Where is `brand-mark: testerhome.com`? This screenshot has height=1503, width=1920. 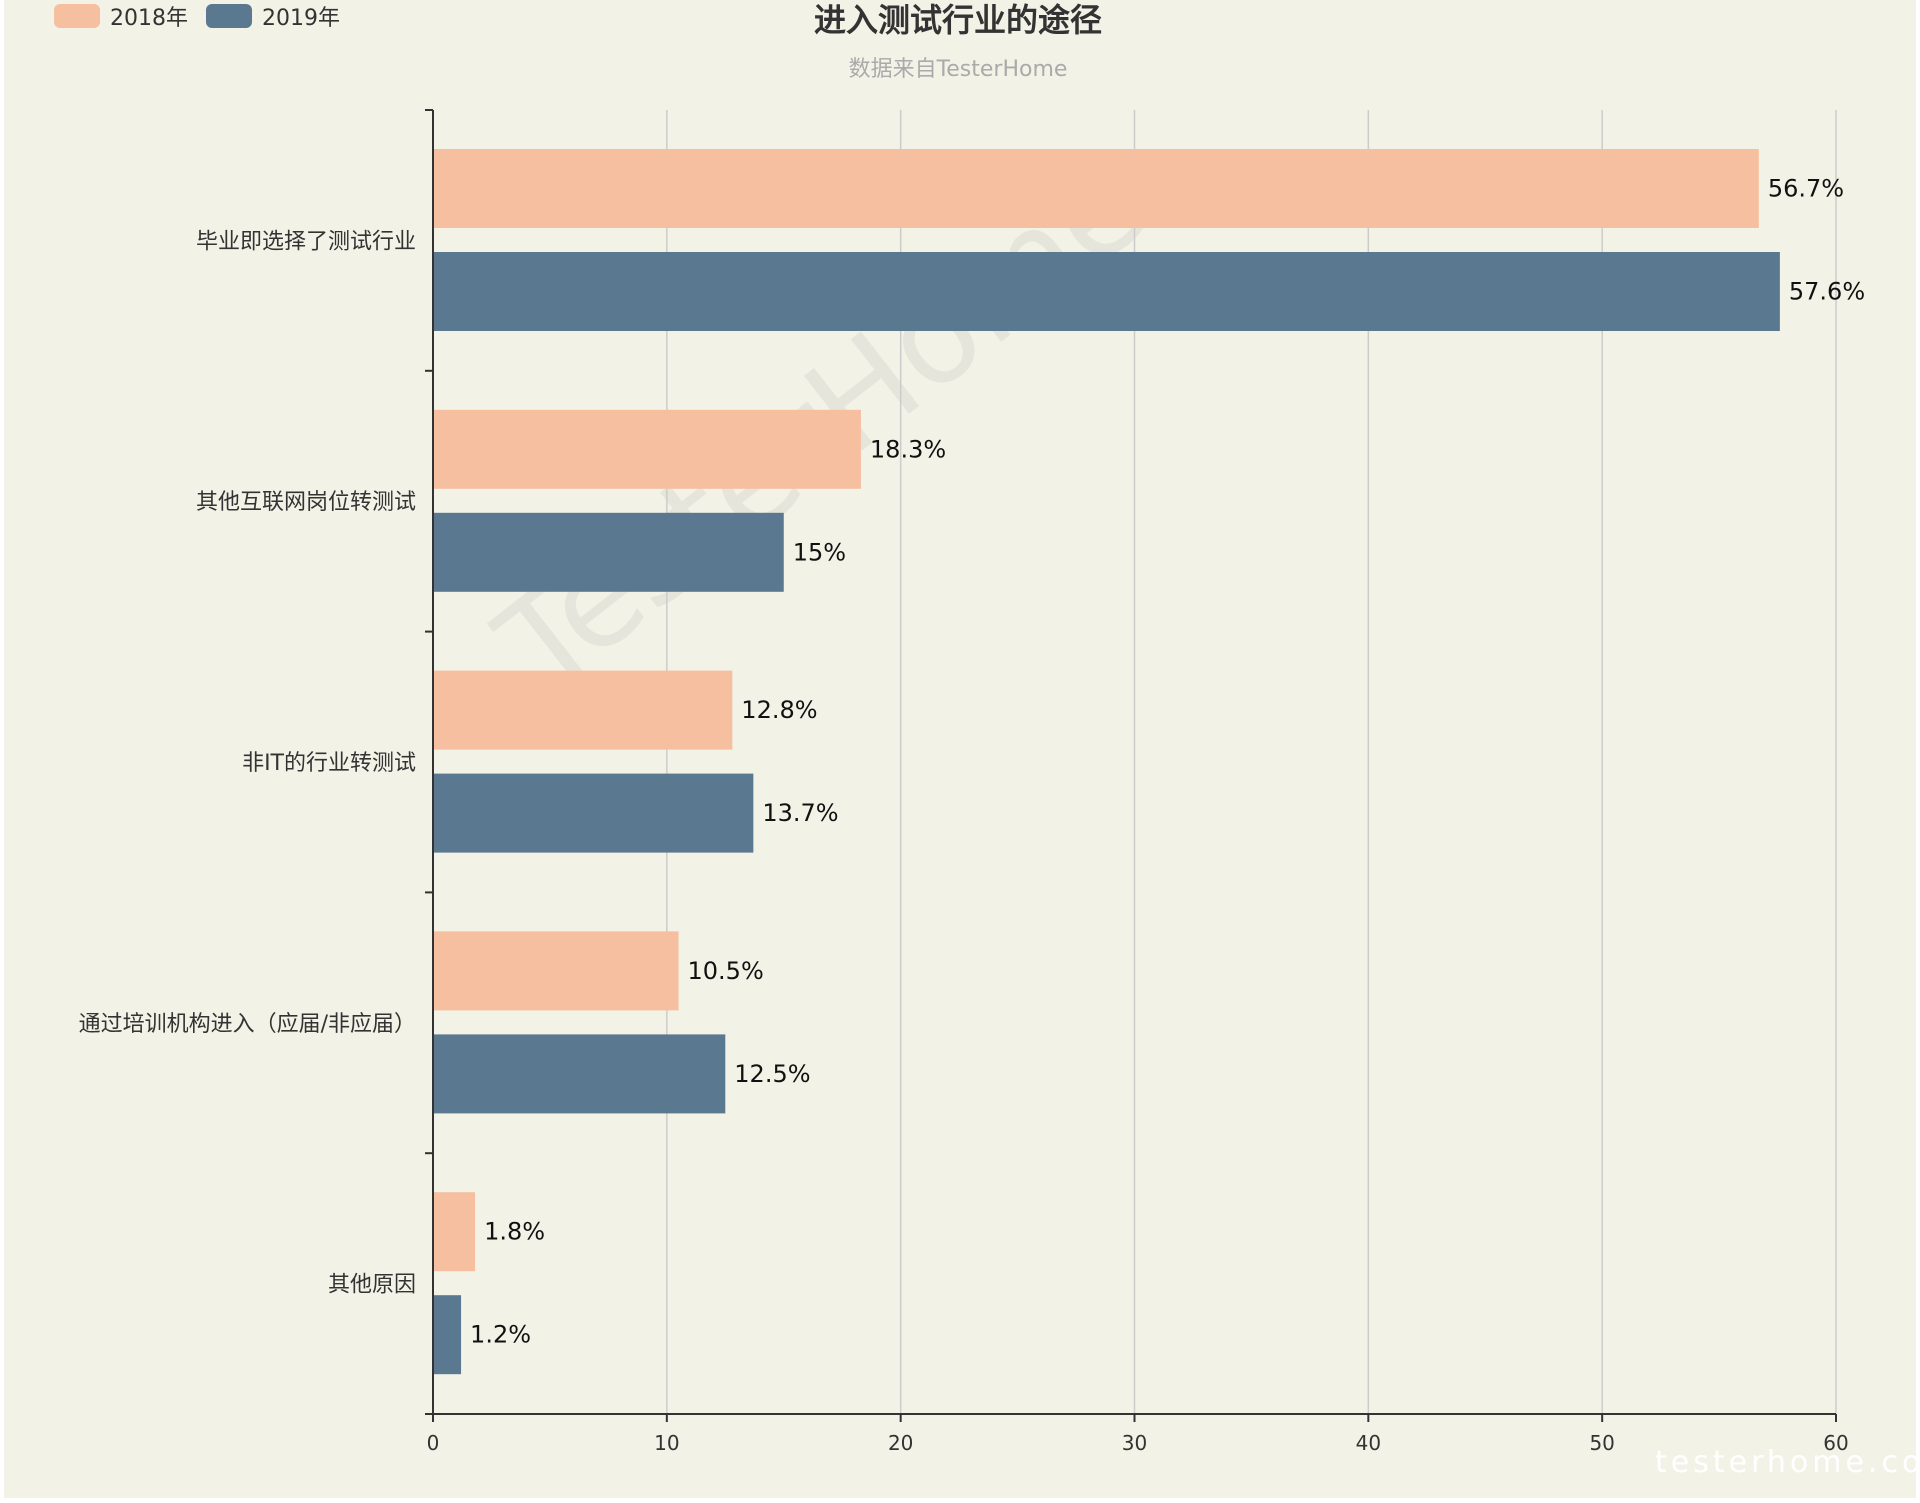
brand-mark: testerhome.com is located at coordinates (1787, 1462).